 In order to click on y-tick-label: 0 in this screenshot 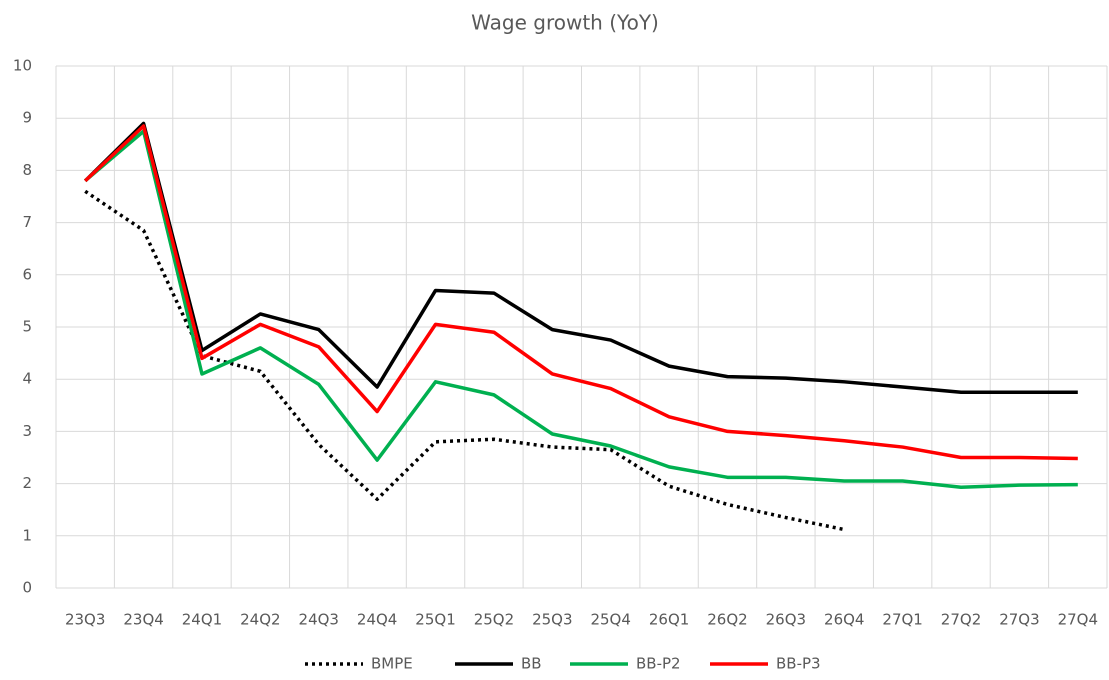, I will do `click(27, 588)`.